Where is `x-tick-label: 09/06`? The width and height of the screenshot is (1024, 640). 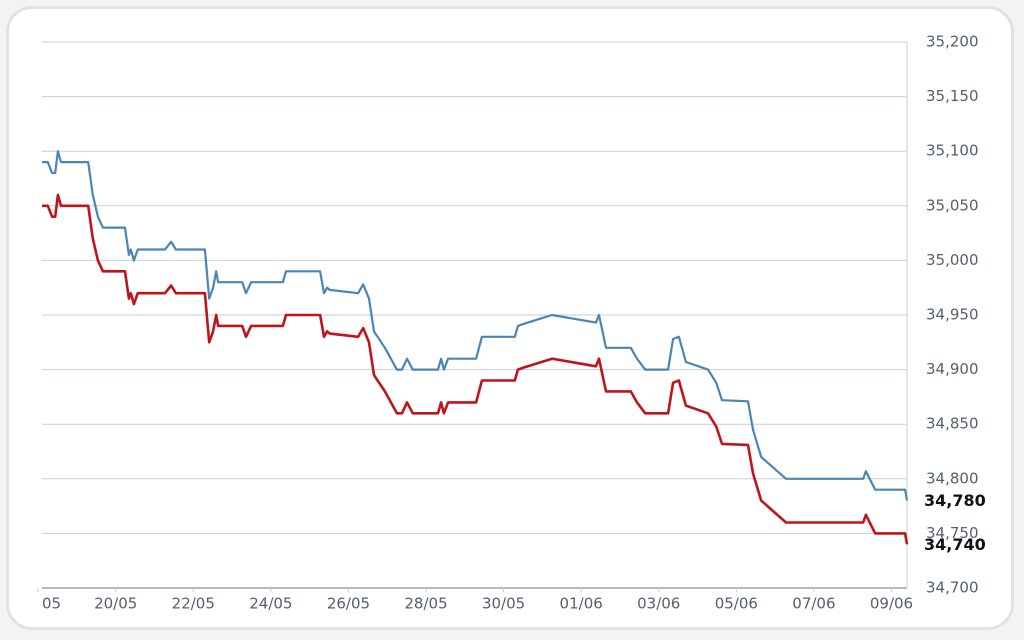 x-tick-label: 09/06 is located at coordinates (891, 604).